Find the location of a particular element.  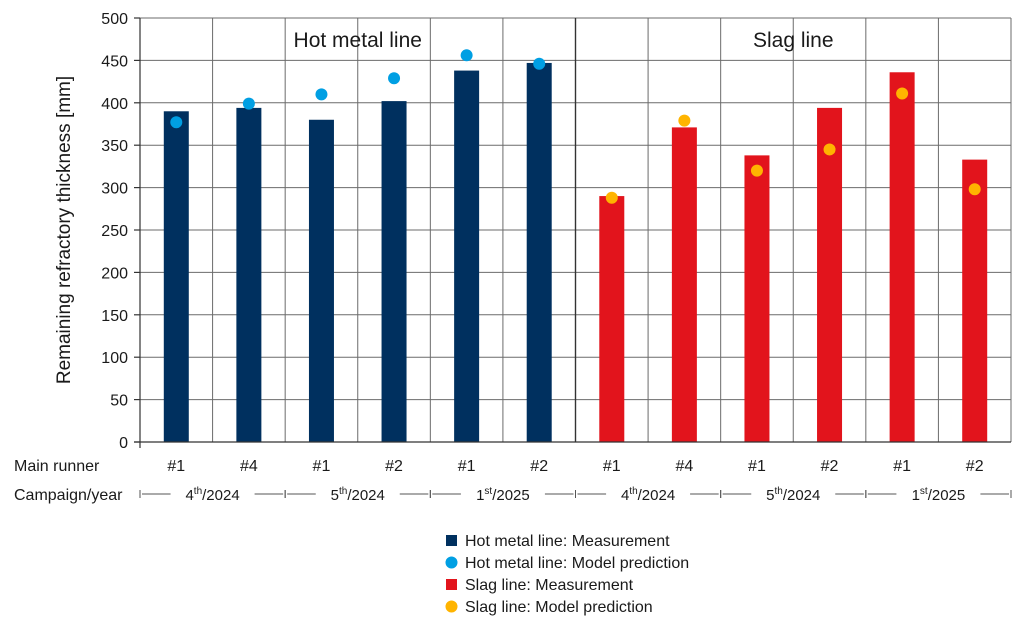

y-tick-label: 250 is located at coordinates (114, 231).